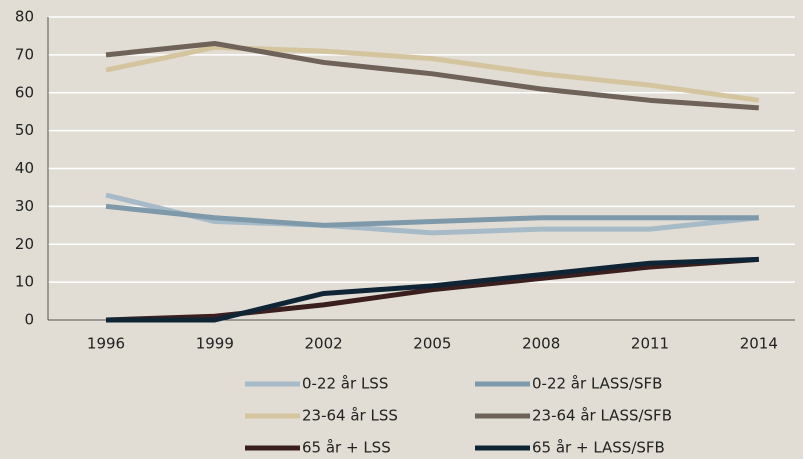 The width and height of the screenshot is (803, 459). What do you see at coordinates (598, 448) in the screenshot?
I see `legend-label: 65 år + LASS/SFB` at bounding box center [598, 448].